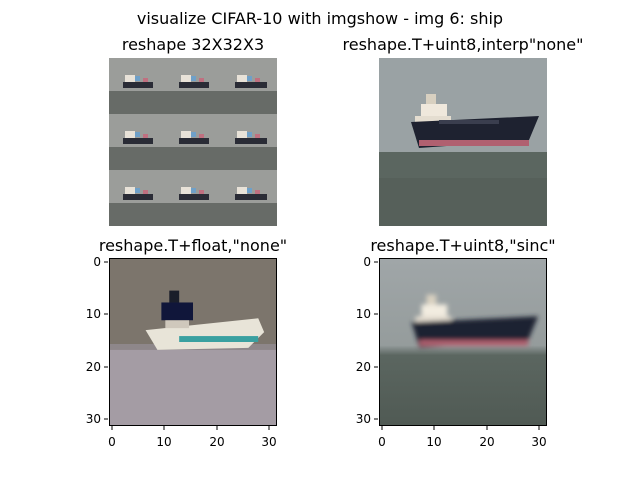  What do you see at coordinates (463, 245) in the screenshot?
I see `subplot-title-uint8-sinc: reshape.T+uint8,"sinc"` at bounding box center [463, 245].